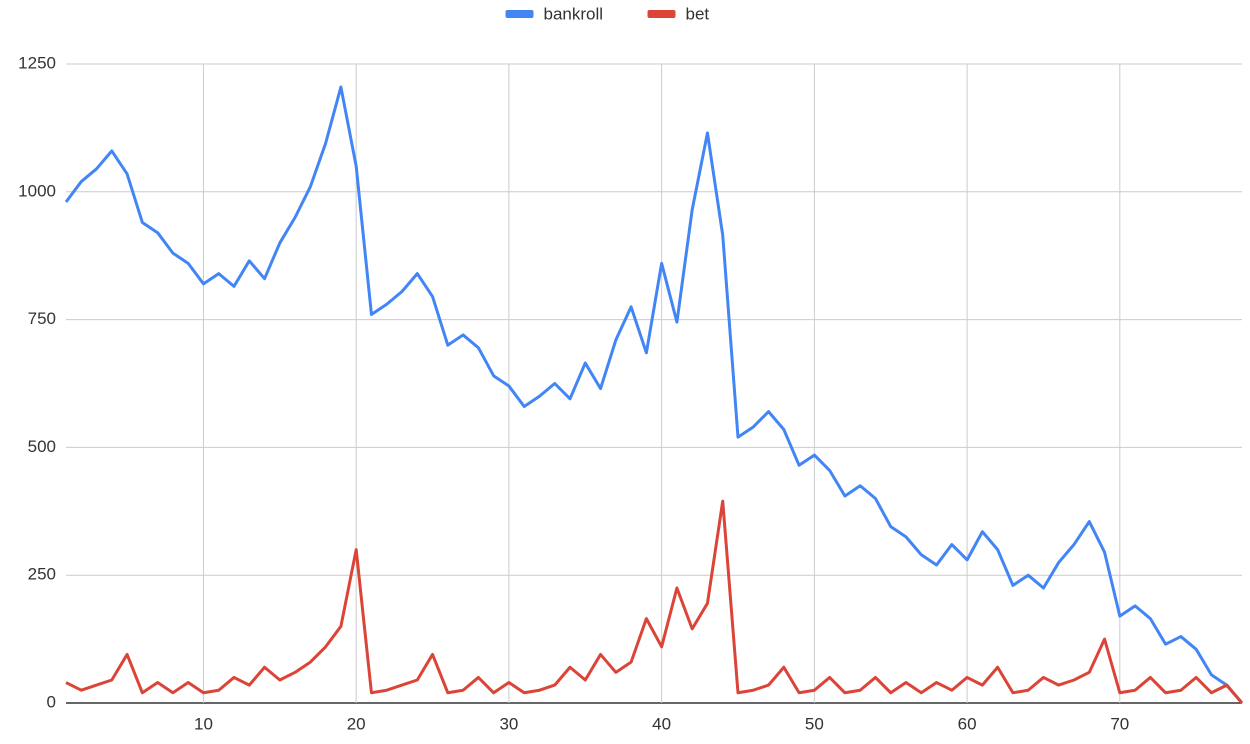  Describe the element at coordinates (356, 723) in the screenshot. I see `x-tick-label: 20` at that location.